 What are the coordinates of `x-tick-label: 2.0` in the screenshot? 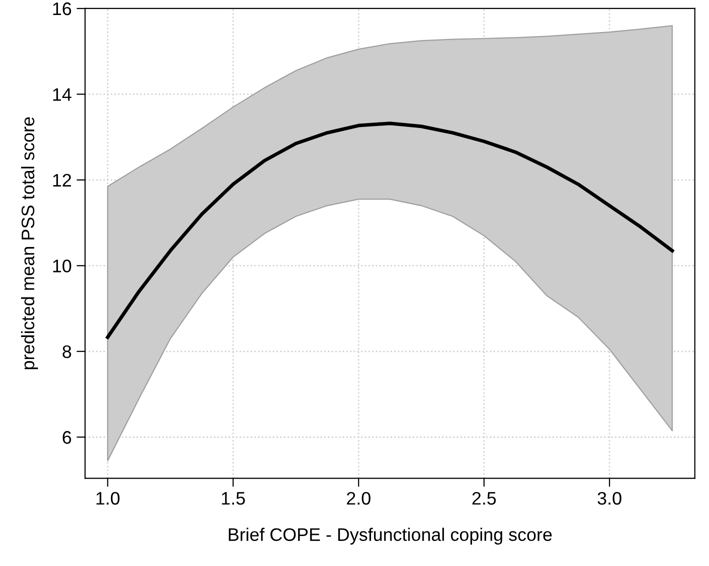 It's located at (358, 498).